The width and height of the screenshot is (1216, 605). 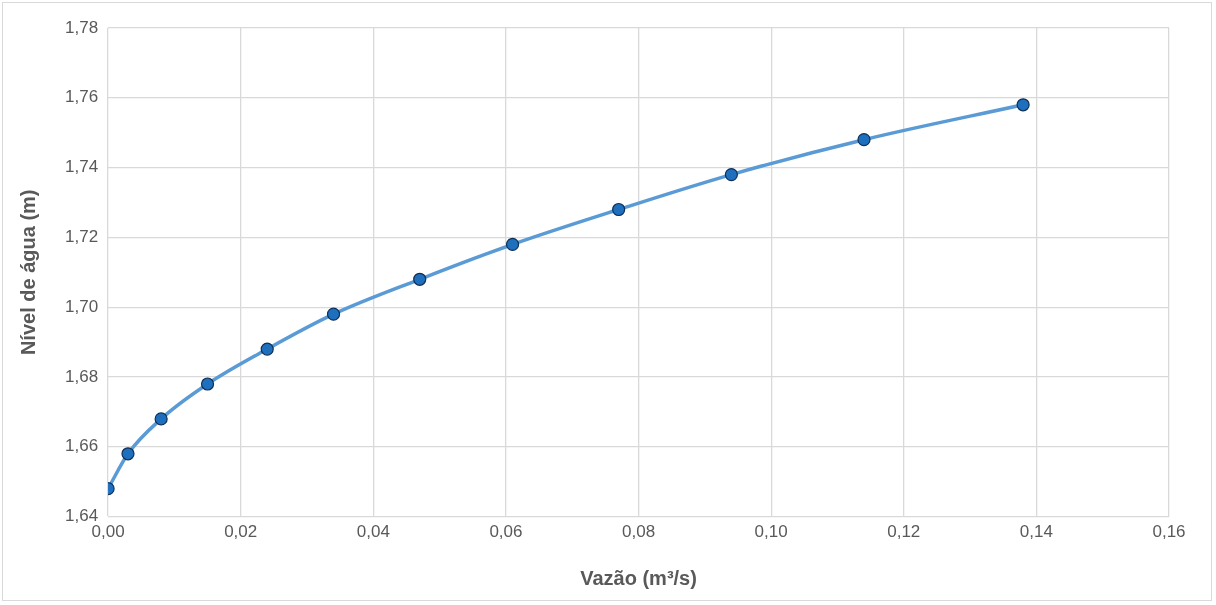 What do you see at coordinates (81, 27) in the screenshot?
I see `y-tick-label: 1,78` at bounding box center [81, 27].